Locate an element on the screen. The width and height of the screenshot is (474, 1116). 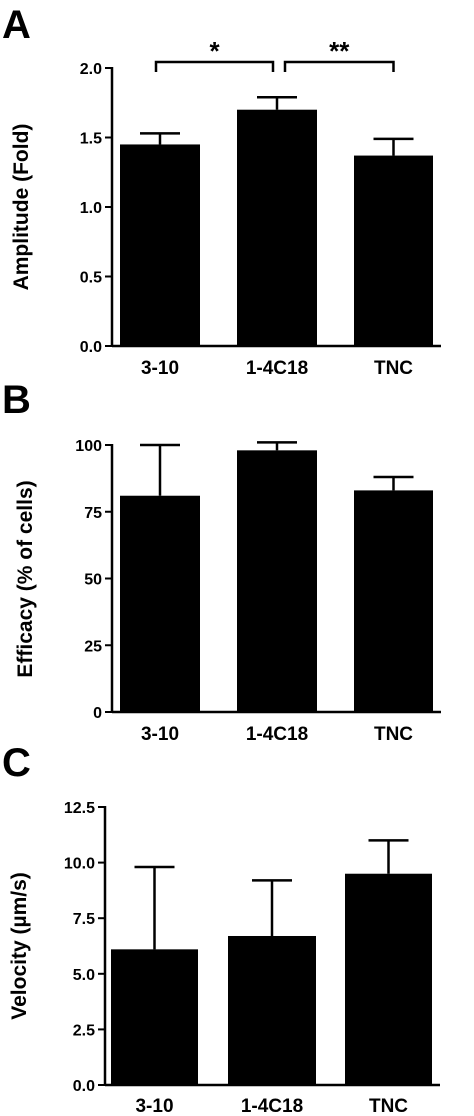
panel-c-category-label-1: 3-10 is located at coordinates (154, 1106).